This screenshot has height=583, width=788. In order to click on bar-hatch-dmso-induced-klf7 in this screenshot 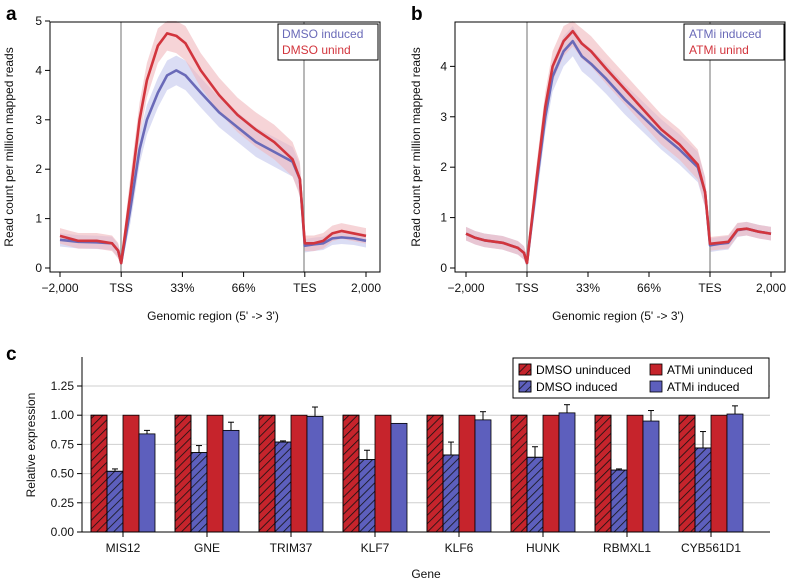, I will do `click(367, 496)`.